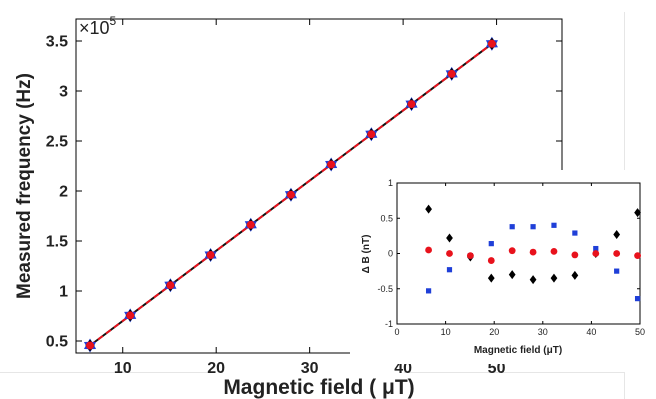  What do you see at coordinates (57, 242) in the screenshot?
I see `main-y-tick-label: 1.5` at bounding box center [57, 242].